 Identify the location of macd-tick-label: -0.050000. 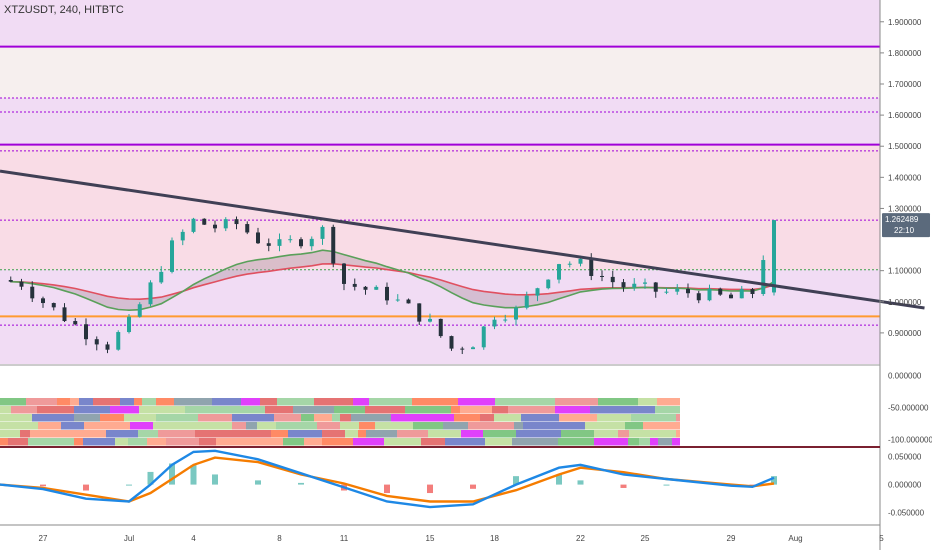
(906, 513).